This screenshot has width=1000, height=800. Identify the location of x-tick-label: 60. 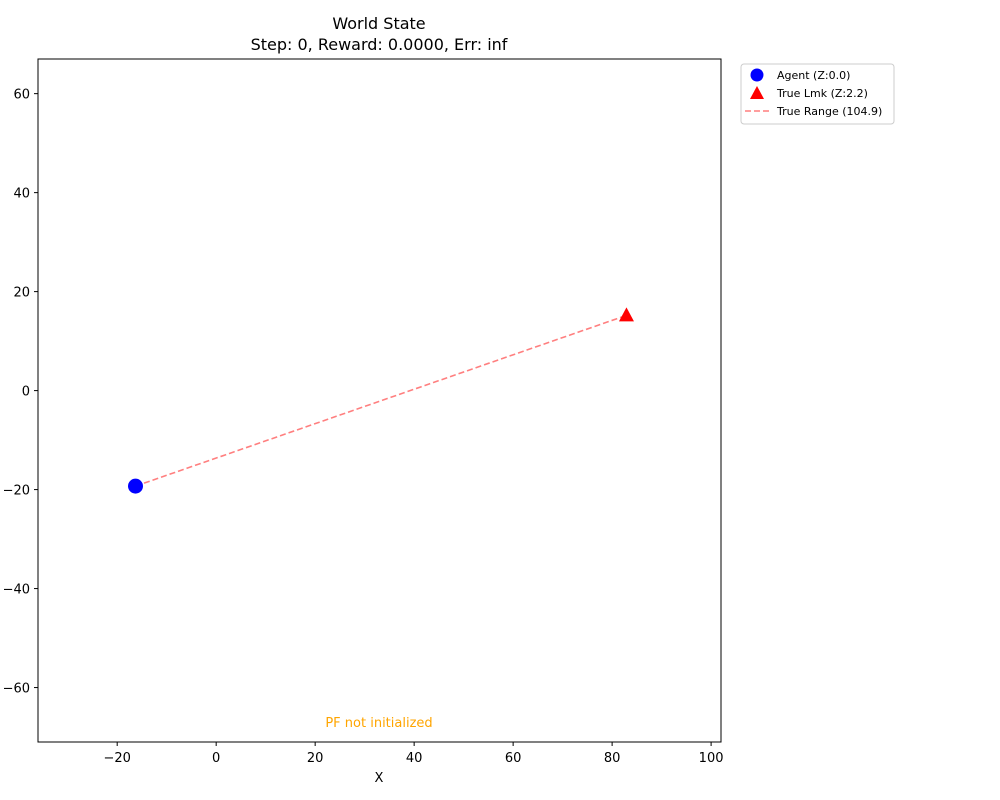
(513, 758).